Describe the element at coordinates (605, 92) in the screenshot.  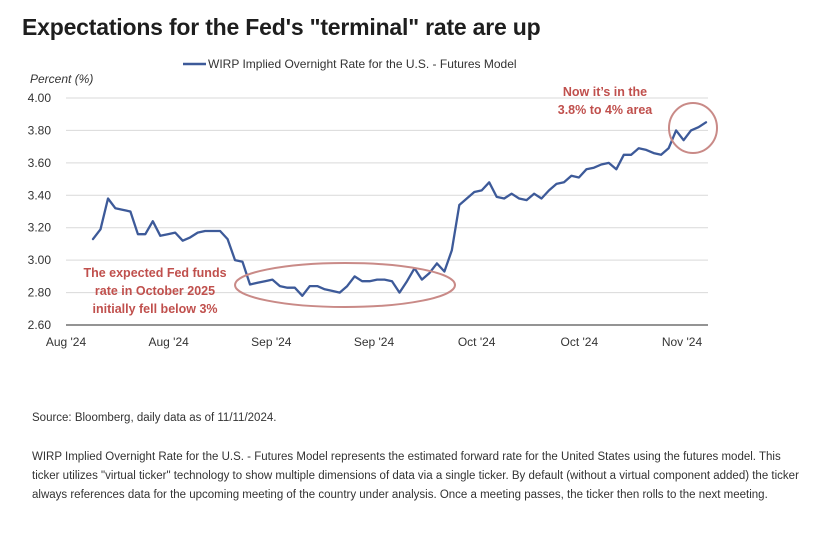
I see `annotation-right-line-1: Now it’s in the` at that location.